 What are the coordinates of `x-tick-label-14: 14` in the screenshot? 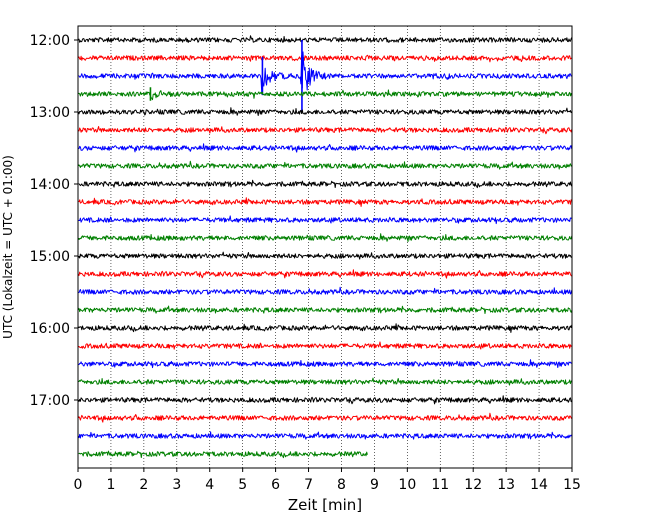 It's located at (539, 485).